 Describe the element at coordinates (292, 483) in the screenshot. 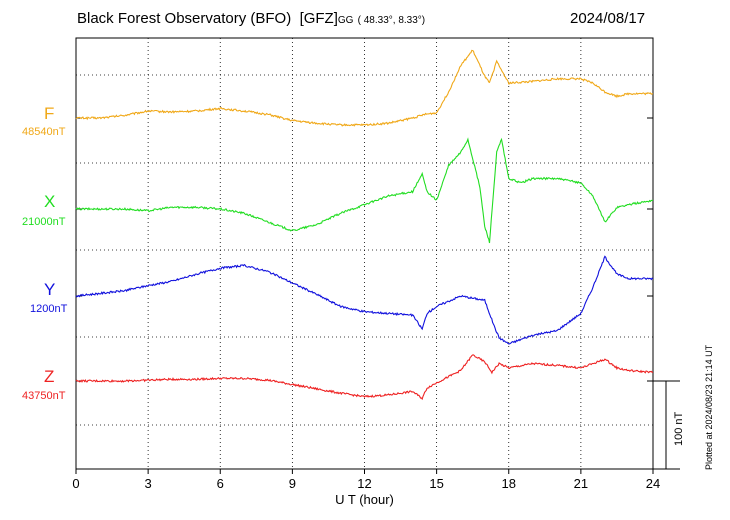

I see `x-tick-label: 9` at that location.